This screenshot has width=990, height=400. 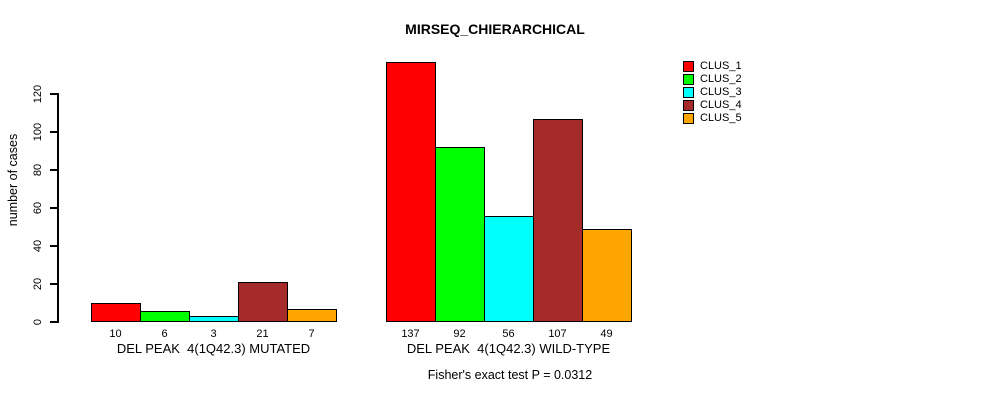 I want to click on group-label-wild-type: DEL PEAK 4(1Q42.3) WILD-TYPE, so click(x=508, y=348).